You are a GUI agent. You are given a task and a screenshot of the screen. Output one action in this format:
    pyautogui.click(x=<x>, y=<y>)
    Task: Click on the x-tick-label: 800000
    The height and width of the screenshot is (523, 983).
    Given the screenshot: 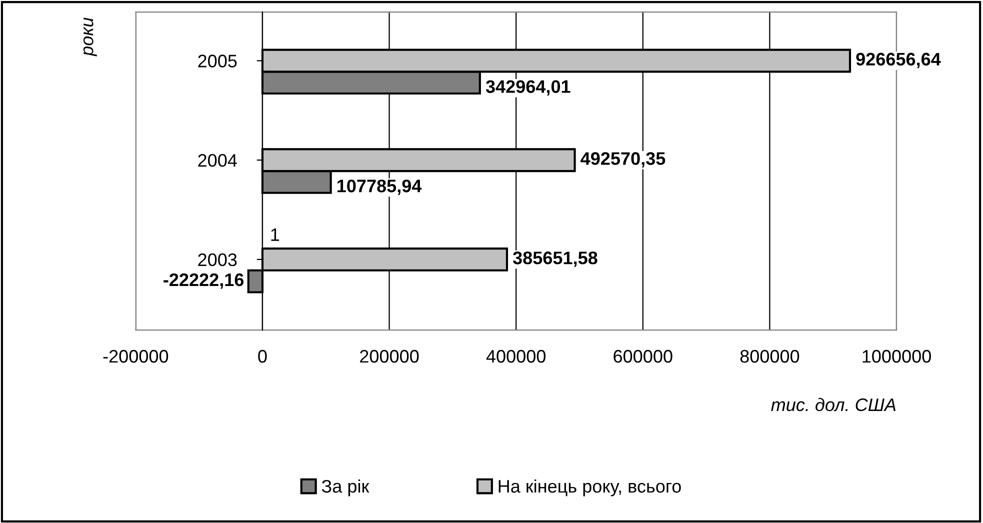 What is the action you would take?
    pyautogui.click(x=770, y=356)
    